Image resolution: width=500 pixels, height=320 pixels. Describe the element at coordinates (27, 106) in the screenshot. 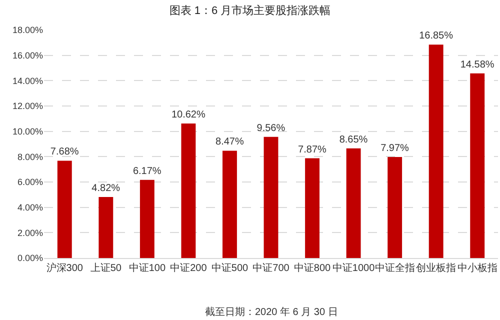

I see `y-tick-label: 12.00%` at that location.